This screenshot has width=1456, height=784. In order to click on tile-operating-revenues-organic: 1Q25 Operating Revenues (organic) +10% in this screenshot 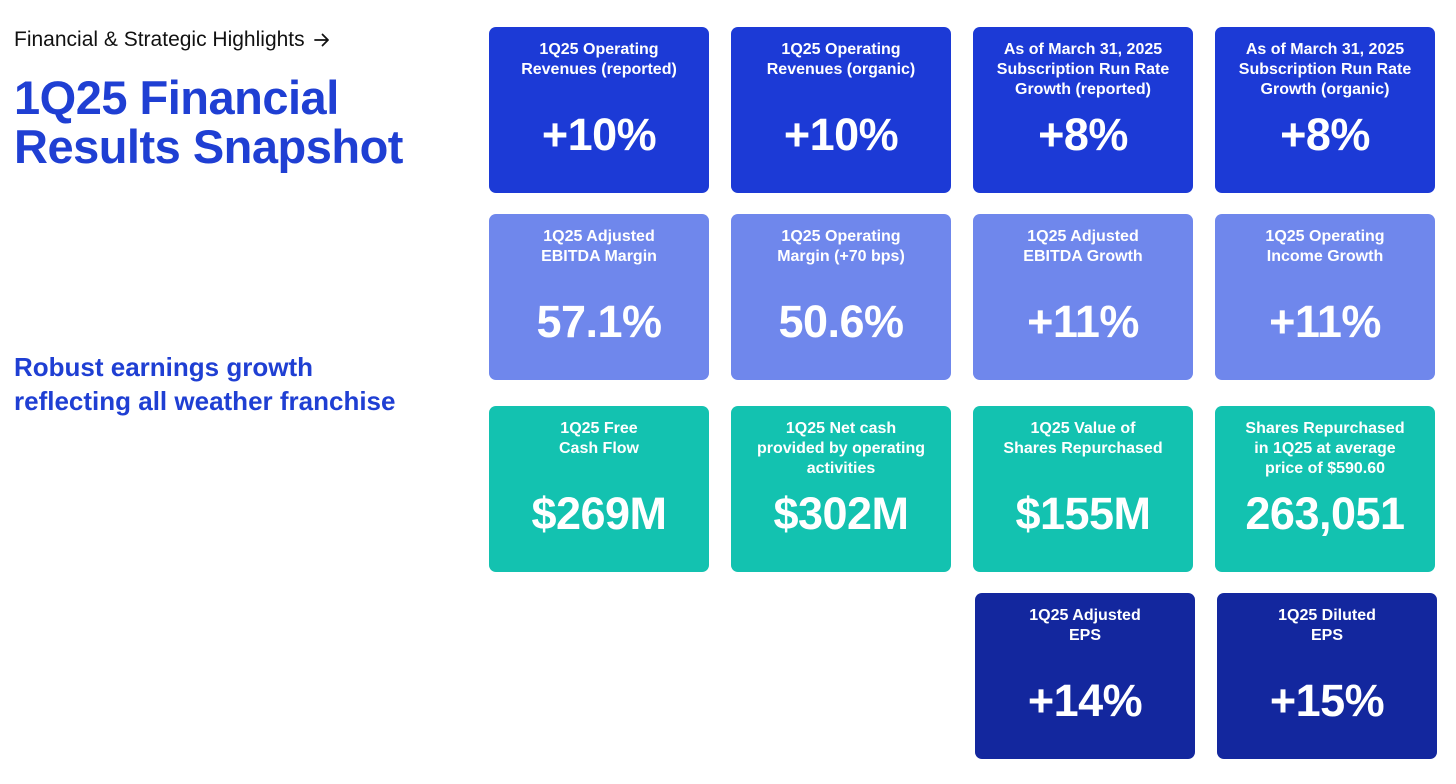, I will do `click(841, 110)`.